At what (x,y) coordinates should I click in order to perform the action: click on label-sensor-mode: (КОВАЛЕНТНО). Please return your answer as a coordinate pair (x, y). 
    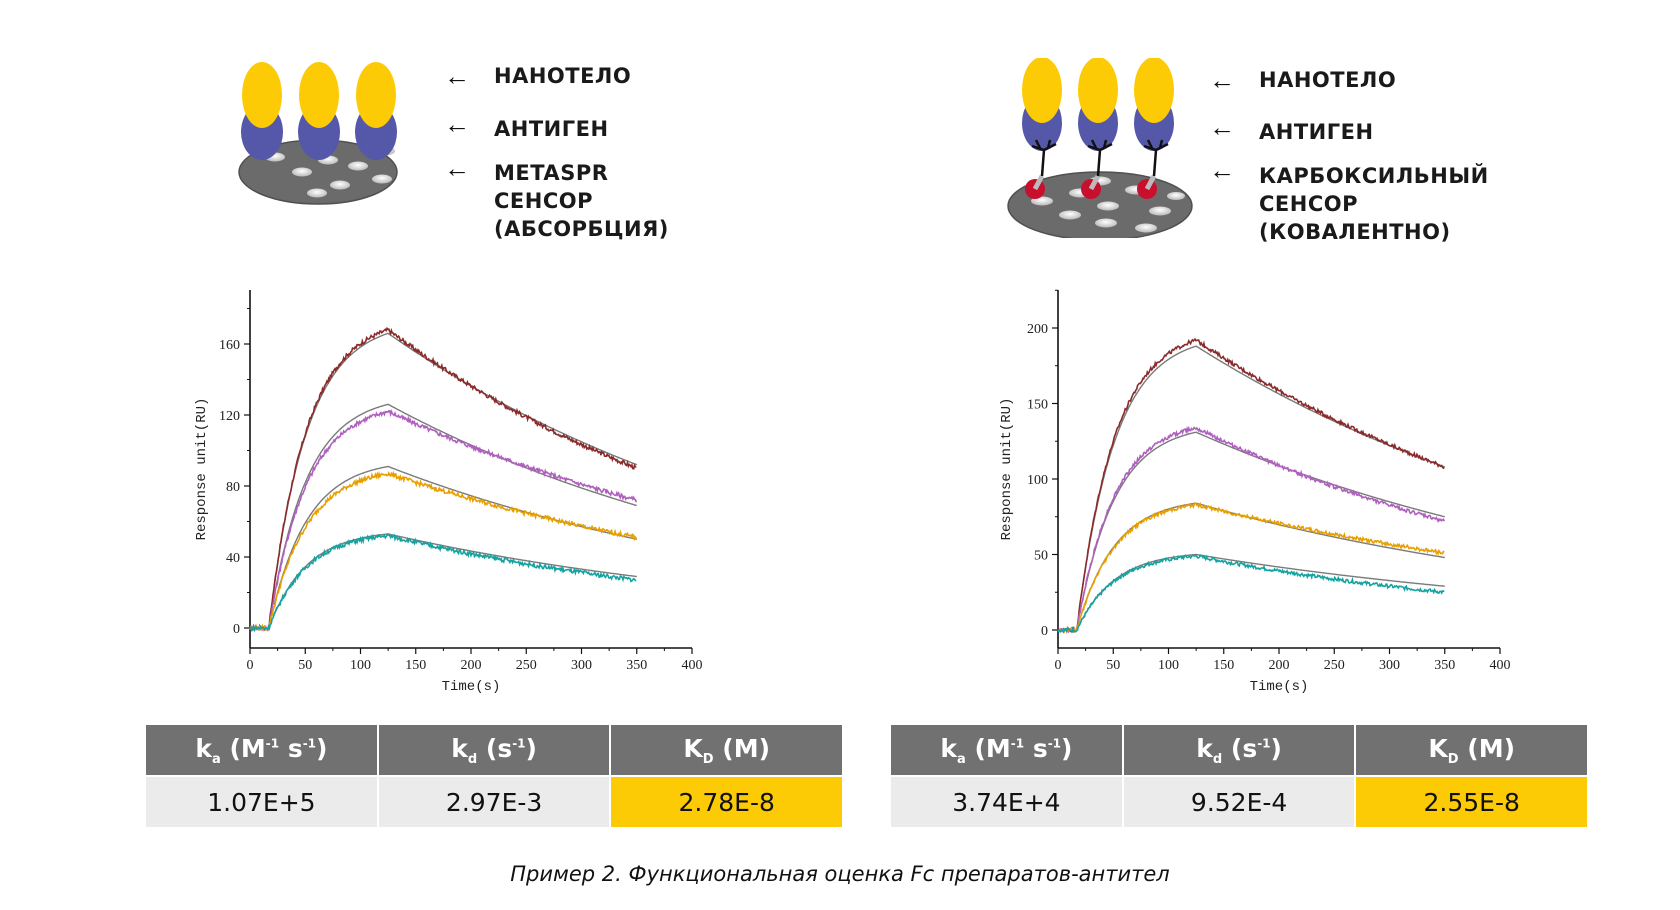
    Looking at the image, I should click on (1355, 232).